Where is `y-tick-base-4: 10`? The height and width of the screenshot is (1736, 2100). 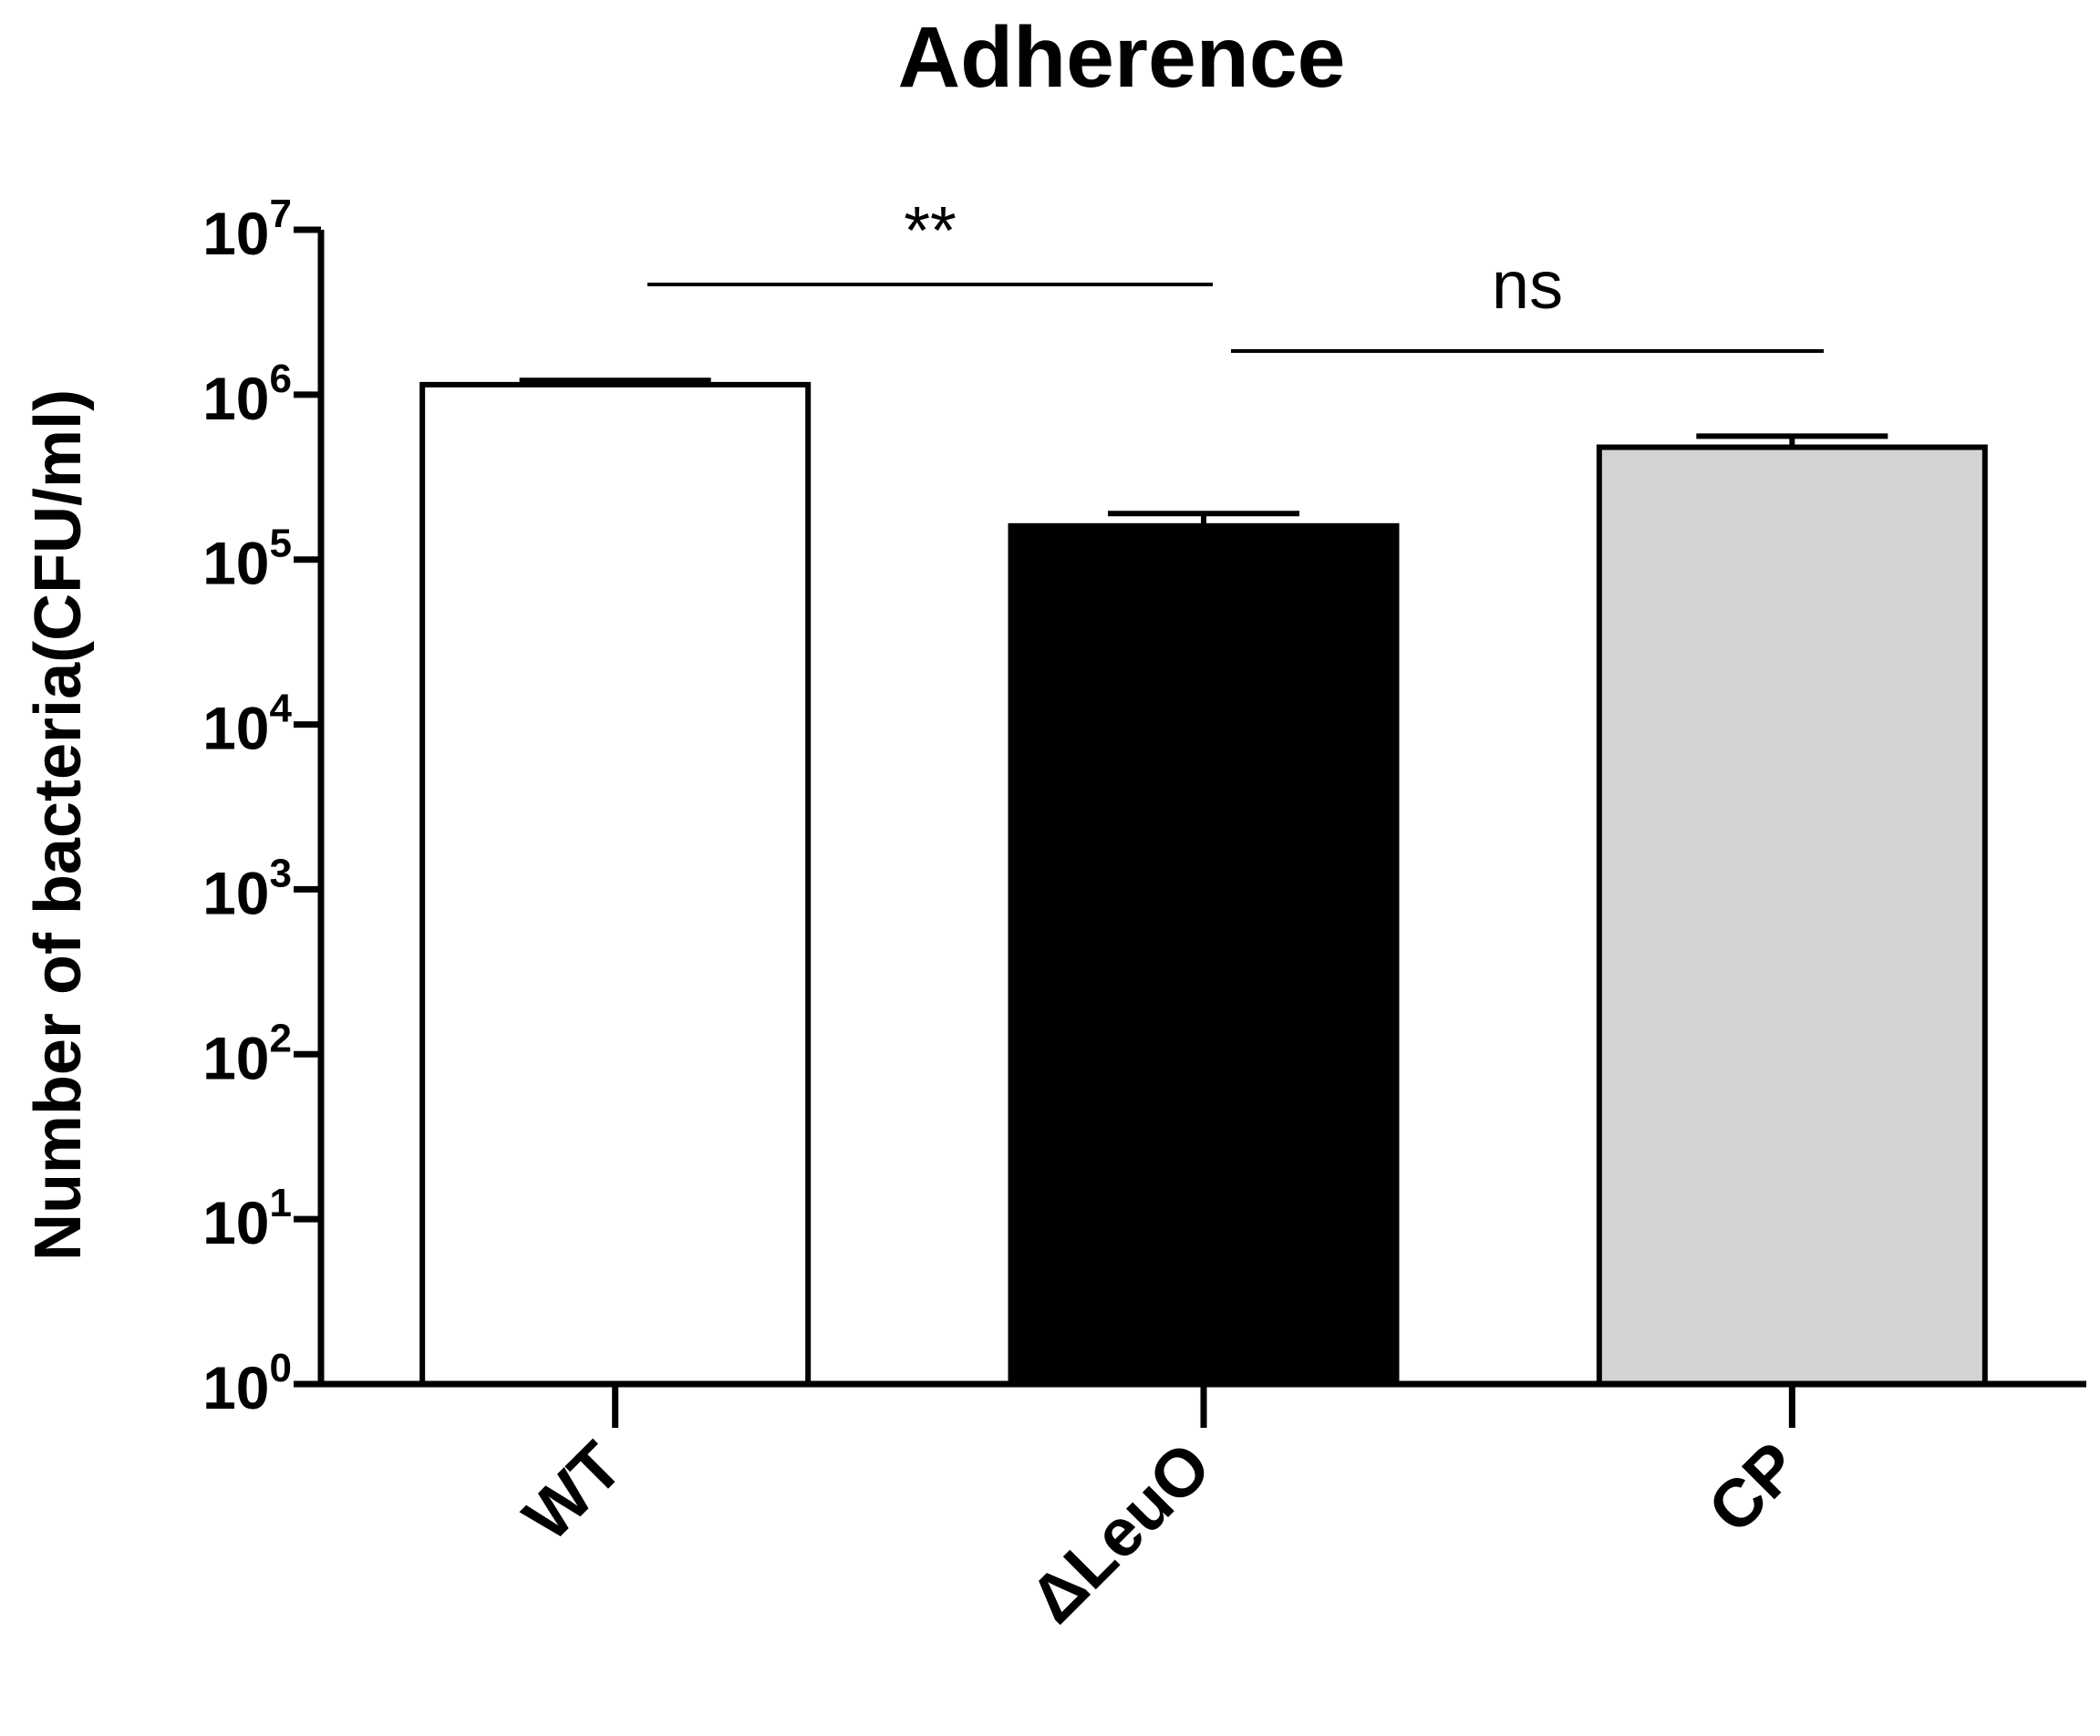 y-tick-base-4: 10 is located at coordinates (235, 728).